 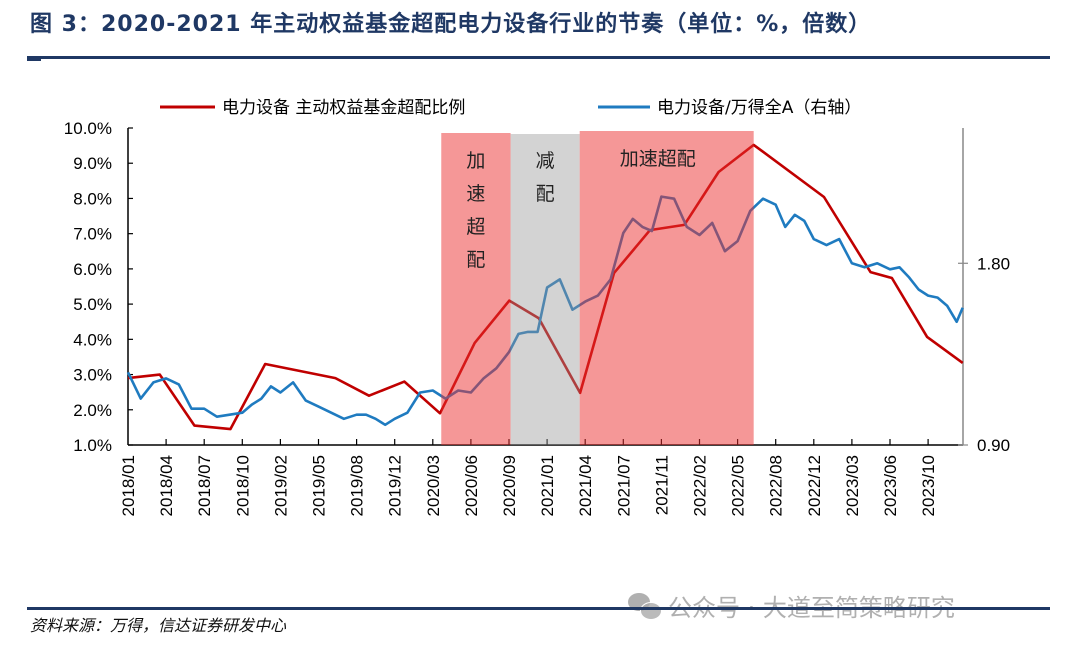 I want to click on x-tick-label: 2023/03, so click(x=852, y=485).